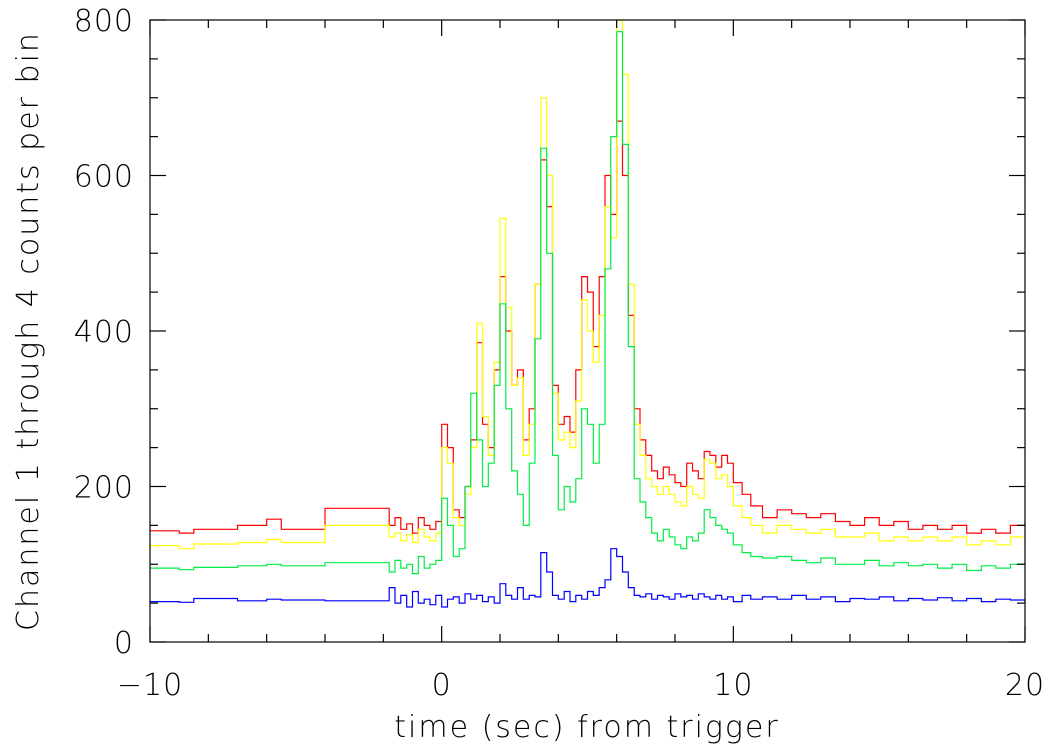 This screenshot has width=1050, height=750. I want to click on x-tick-label-3: 20, so click(1025, 685).